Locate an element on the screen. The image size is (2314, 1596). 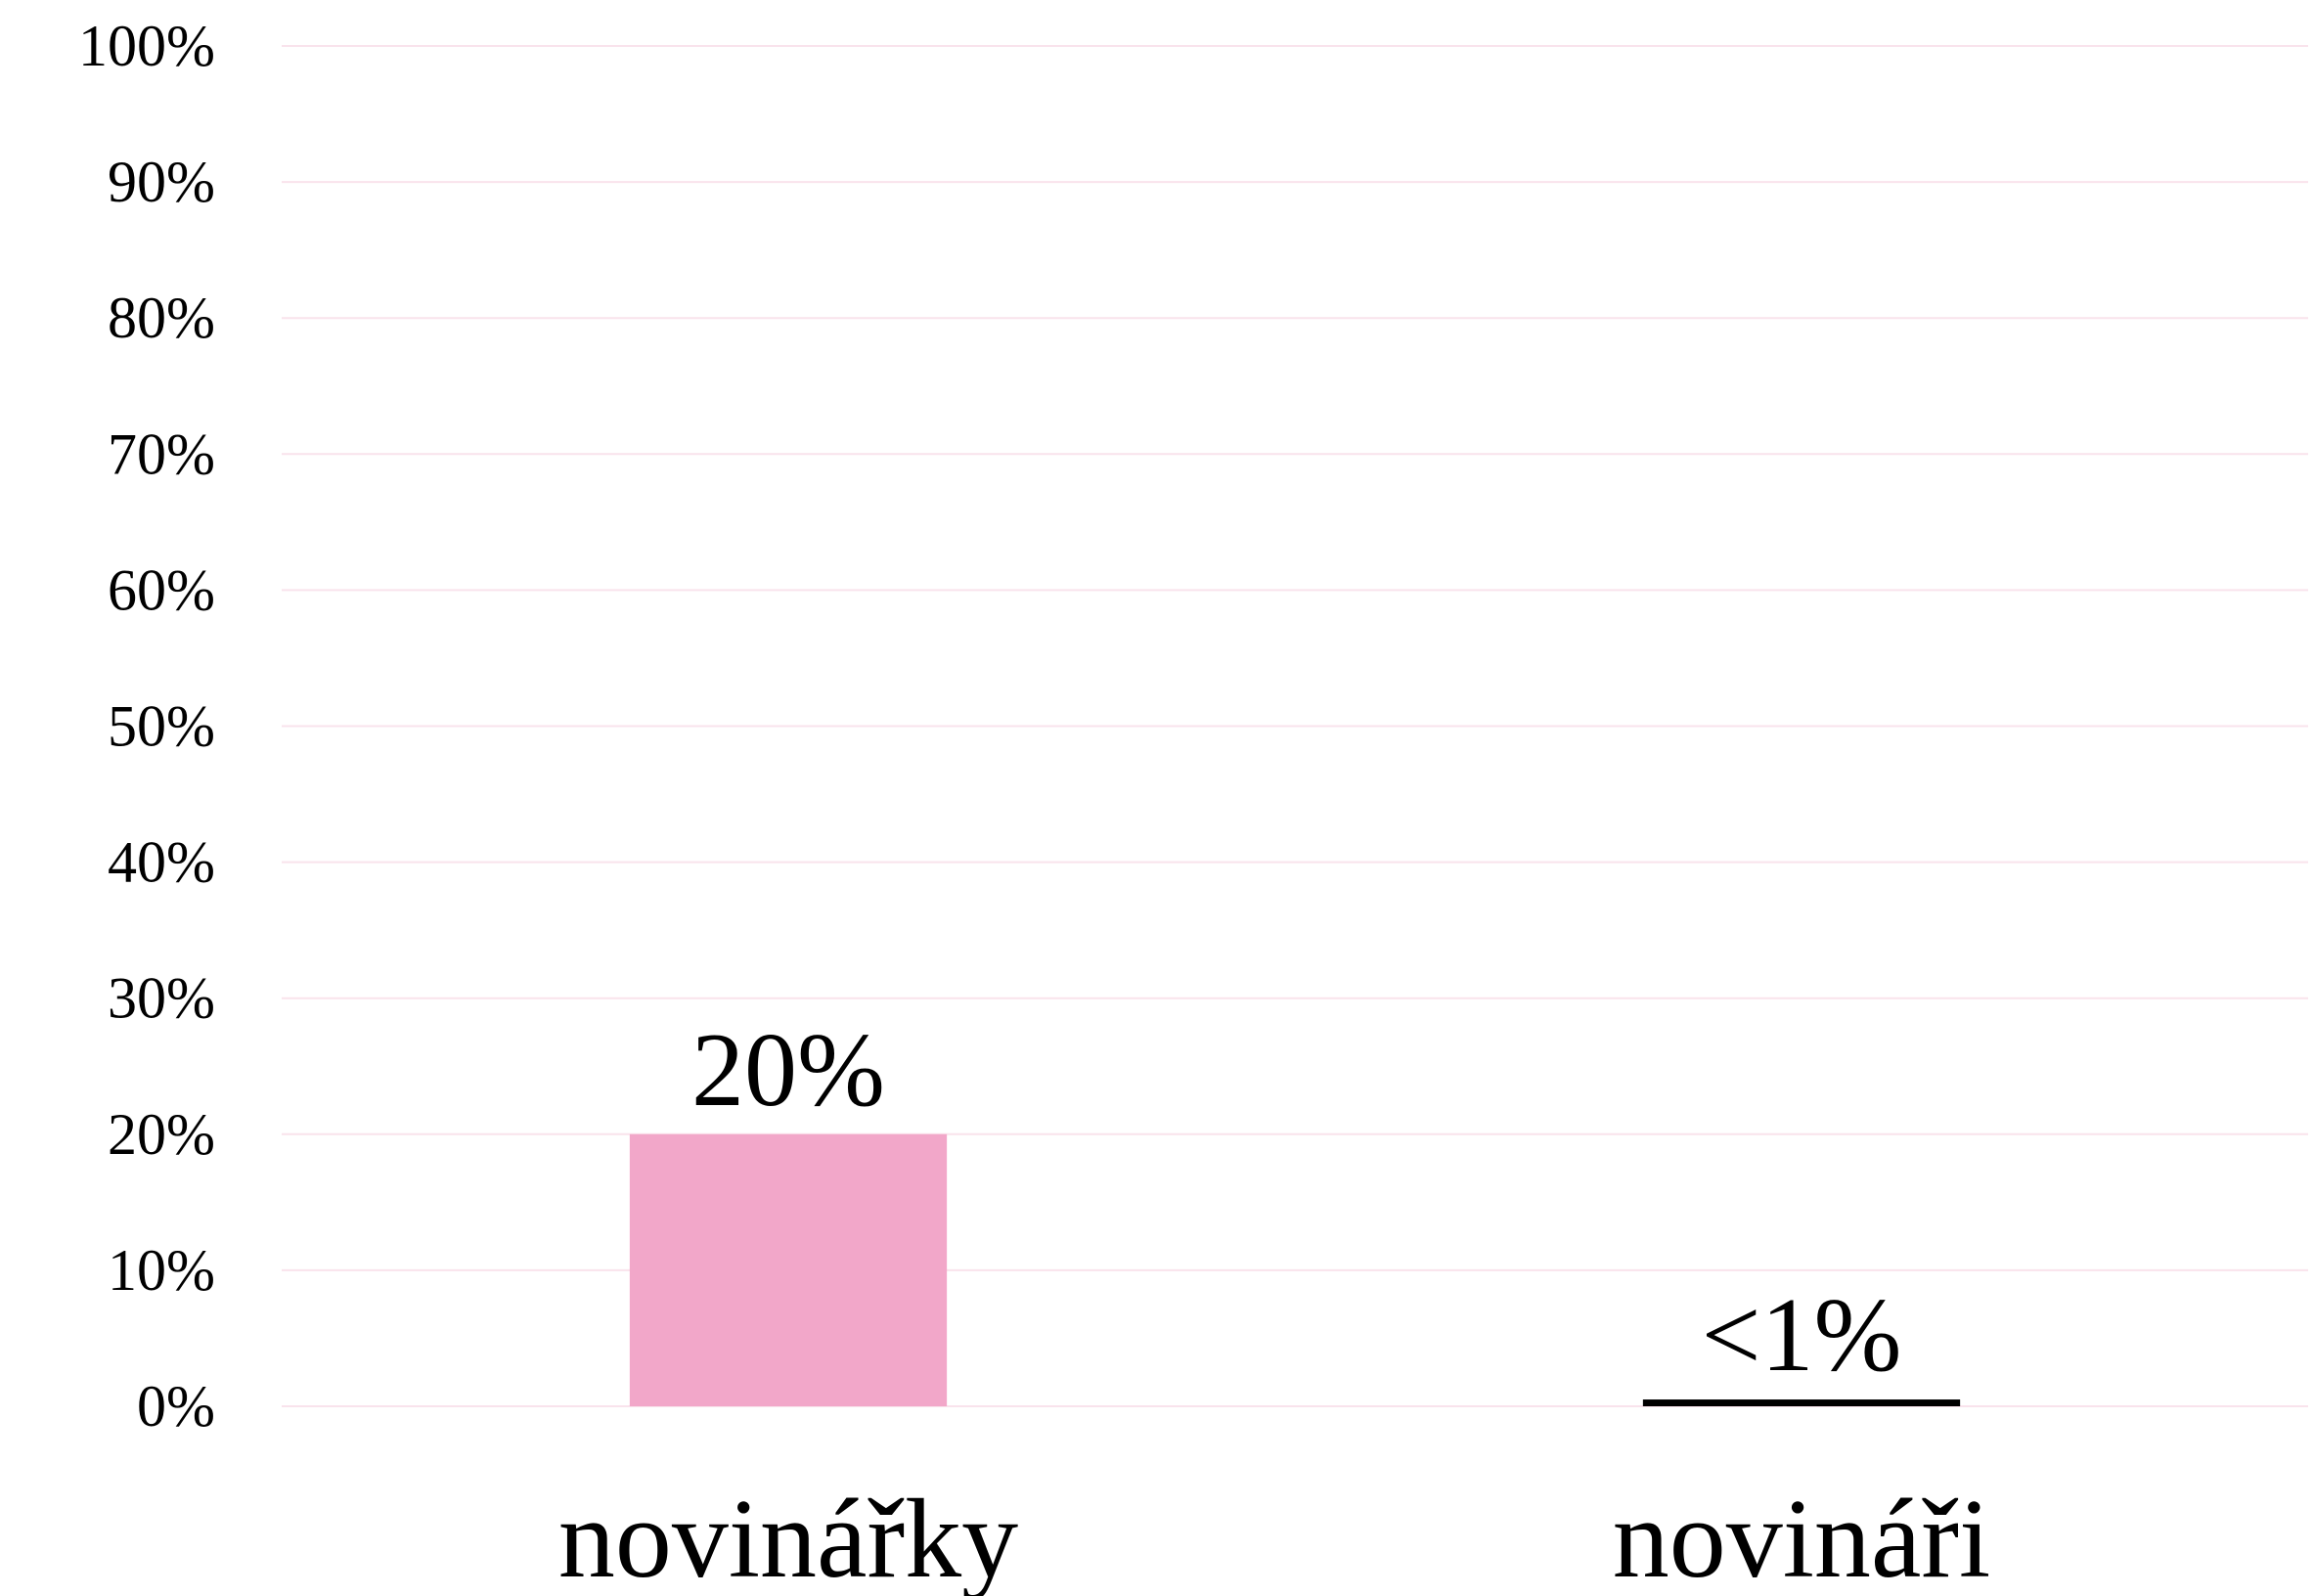
y-tick-label: 30% is located at coordinates (162, 998).